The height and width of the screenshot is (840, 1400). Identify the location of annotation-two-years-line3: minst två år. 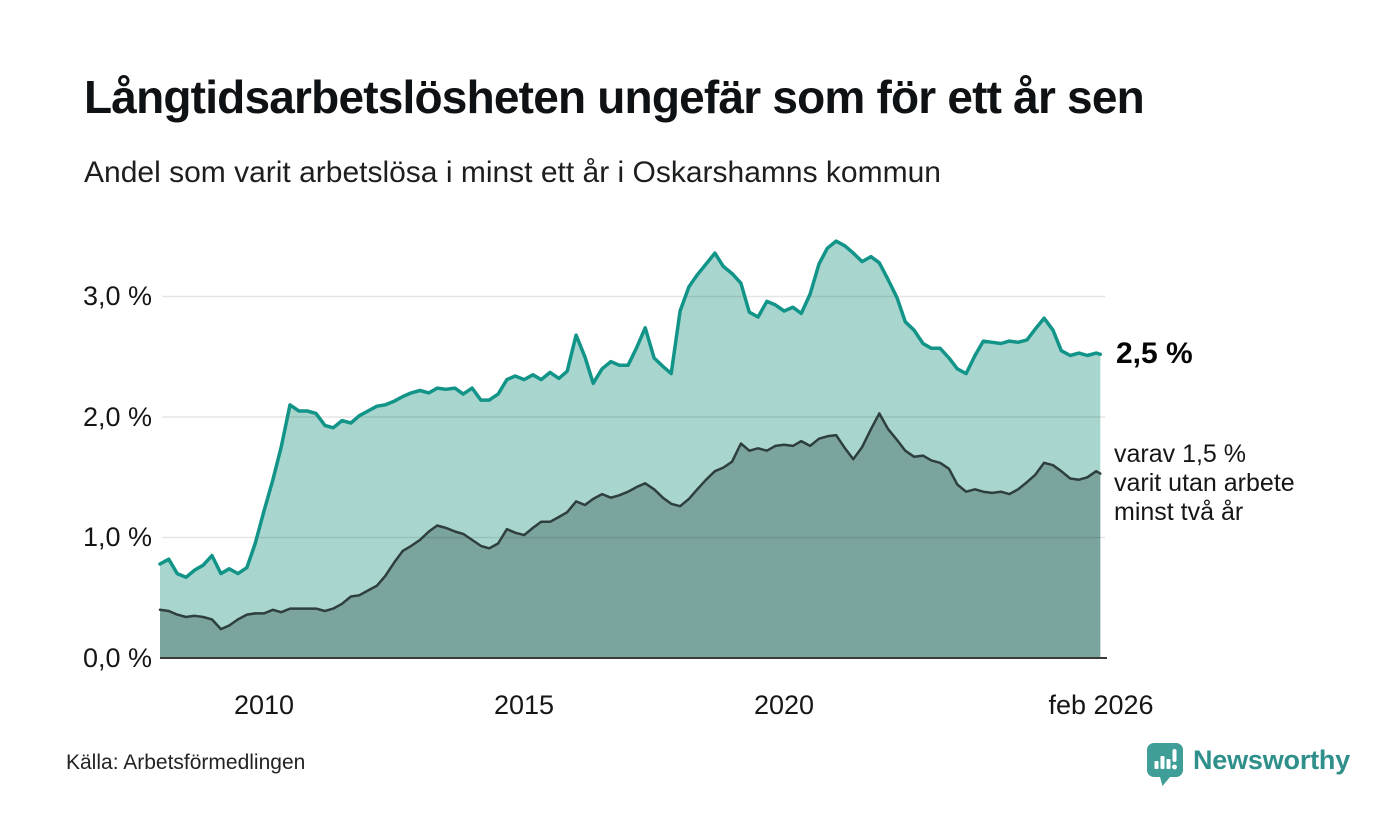
(1179, 512).